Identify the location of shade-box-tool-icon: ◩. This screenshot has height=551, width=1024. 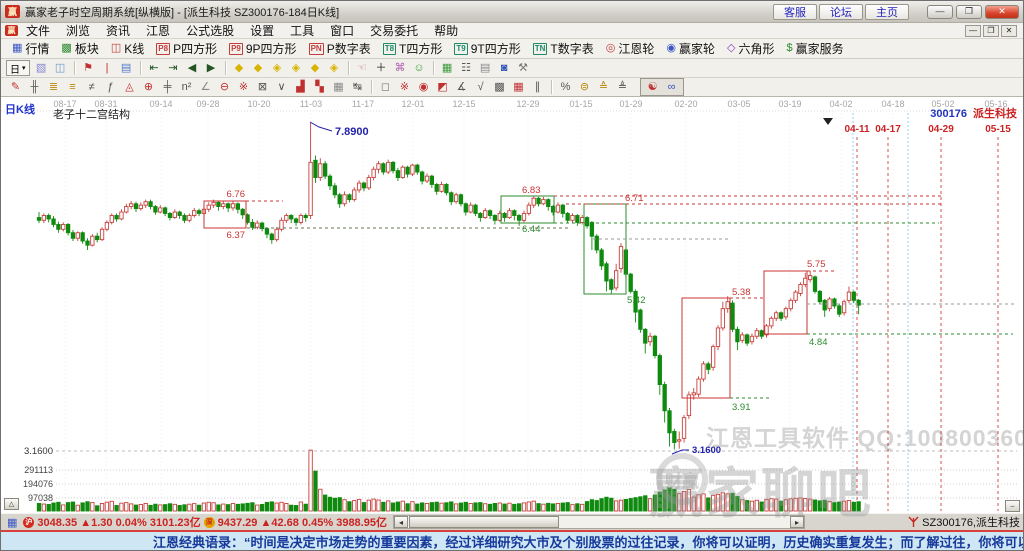
(442, 86).